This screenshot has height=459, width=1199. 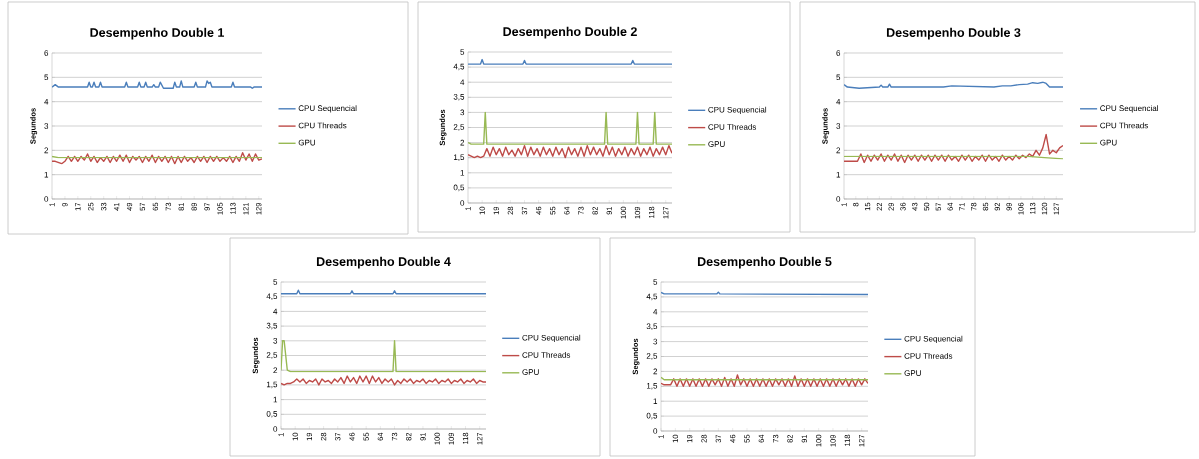 What do you see at coordinates (764, 262) in the screenshot?
I see `chart-title: Desempenho Double 5` at bounding box center [764, 262].